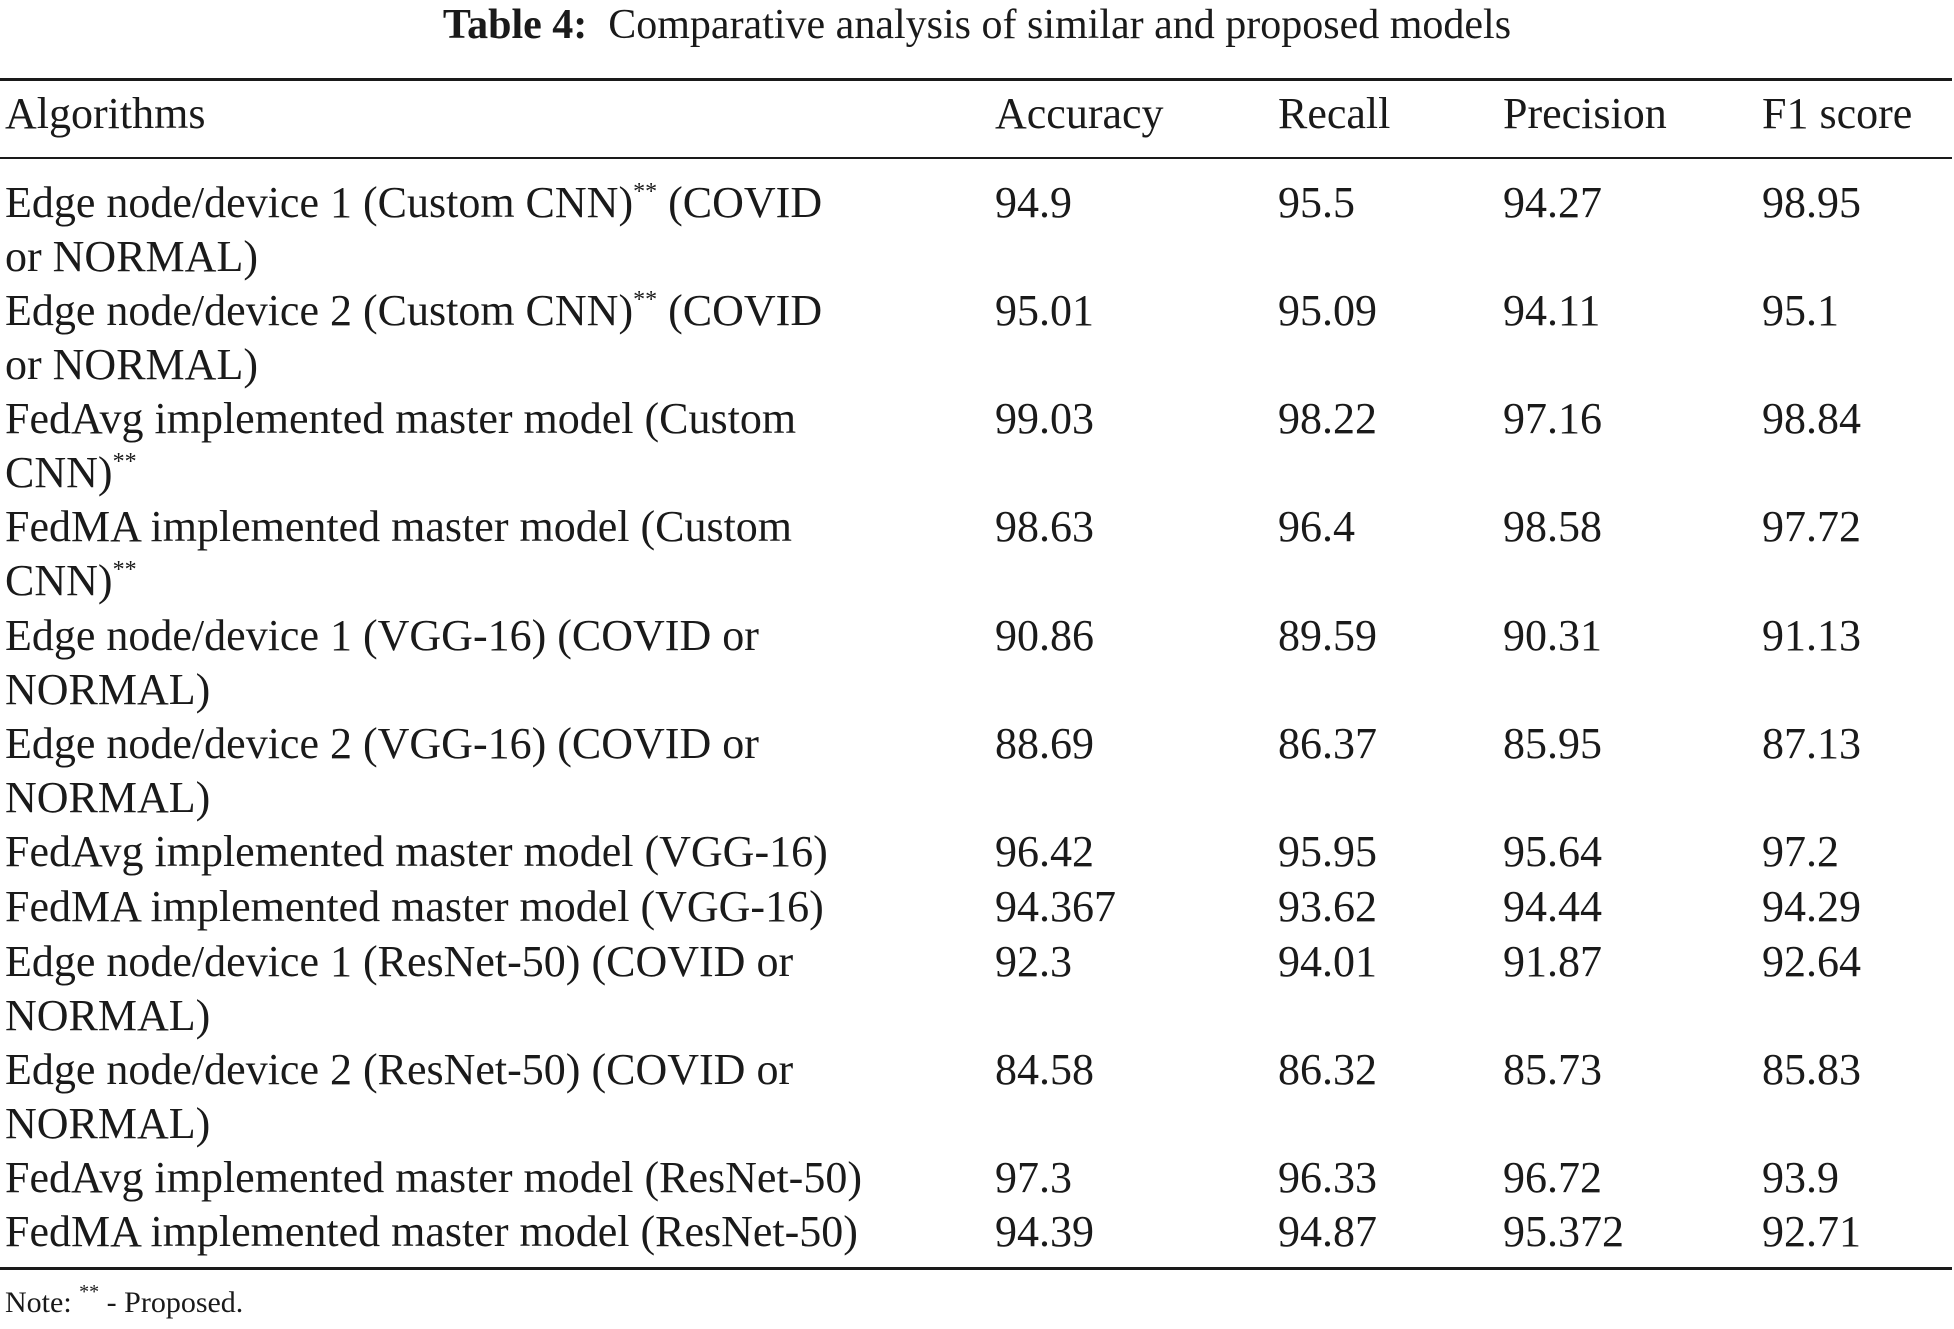 The image size is (1954, 1329). I want to click on algorithm-name-line1: Edge node/device 1 (VGG-16) (COVID or, so click(382, 635).